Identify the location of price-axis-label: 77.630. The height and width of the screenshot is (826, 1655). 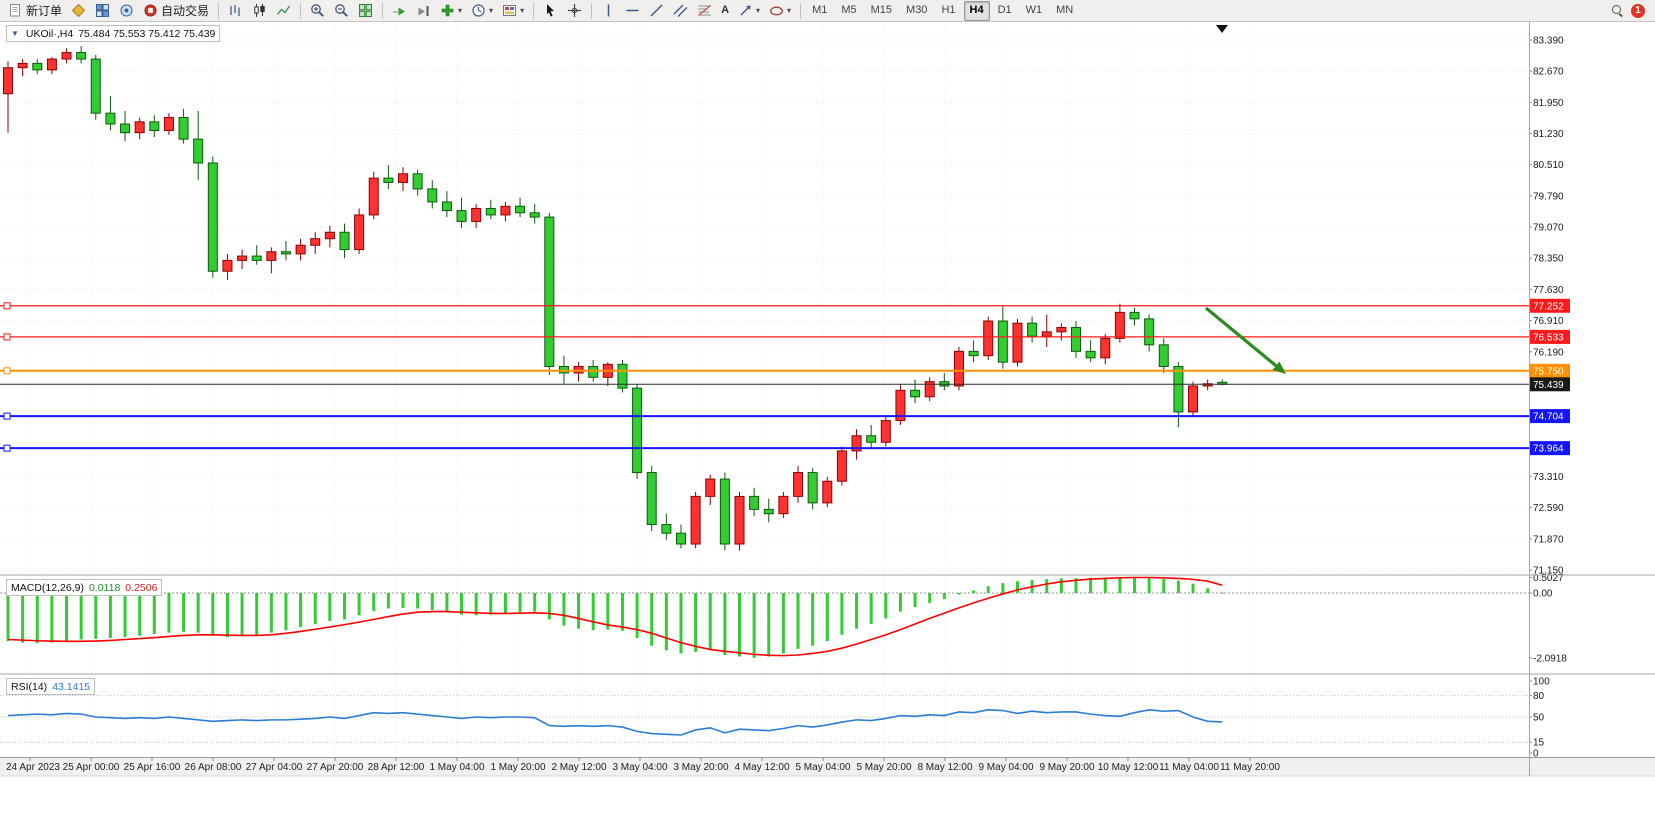
(1548, 290).